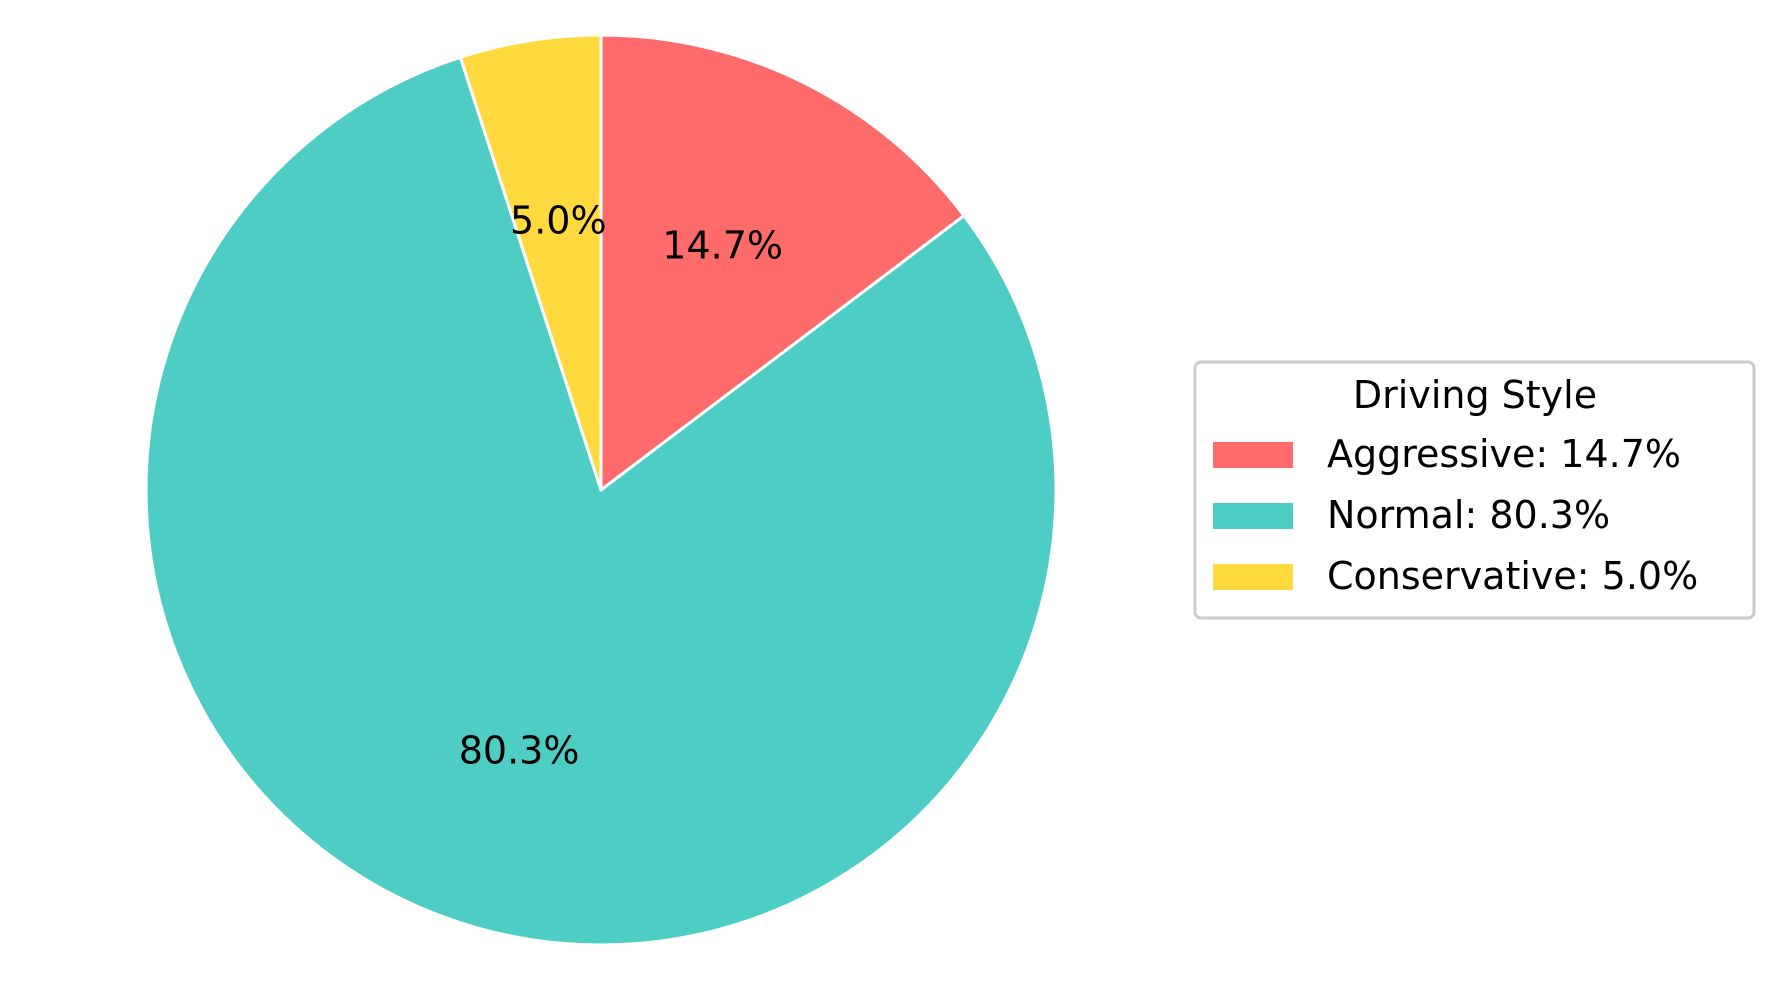 The width and height of the screenshot is (1774, 981). What do you see at coordinates (1253, 516) in the screenshot?
I see `legend-swatch-normal` at bounding box center [1253, 516].